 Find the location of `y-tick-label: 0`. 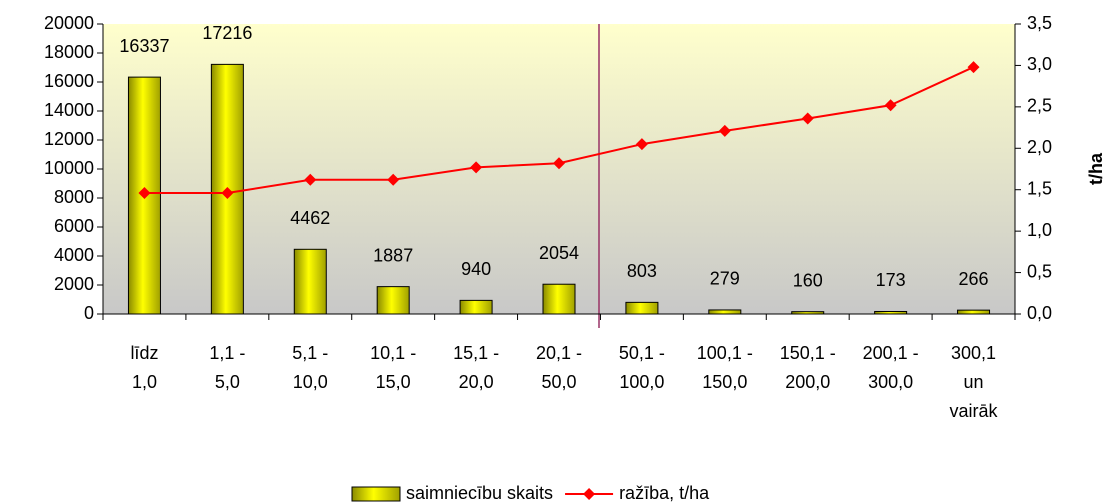

y-tick-label: 0 is located at coordinates (89, 313).